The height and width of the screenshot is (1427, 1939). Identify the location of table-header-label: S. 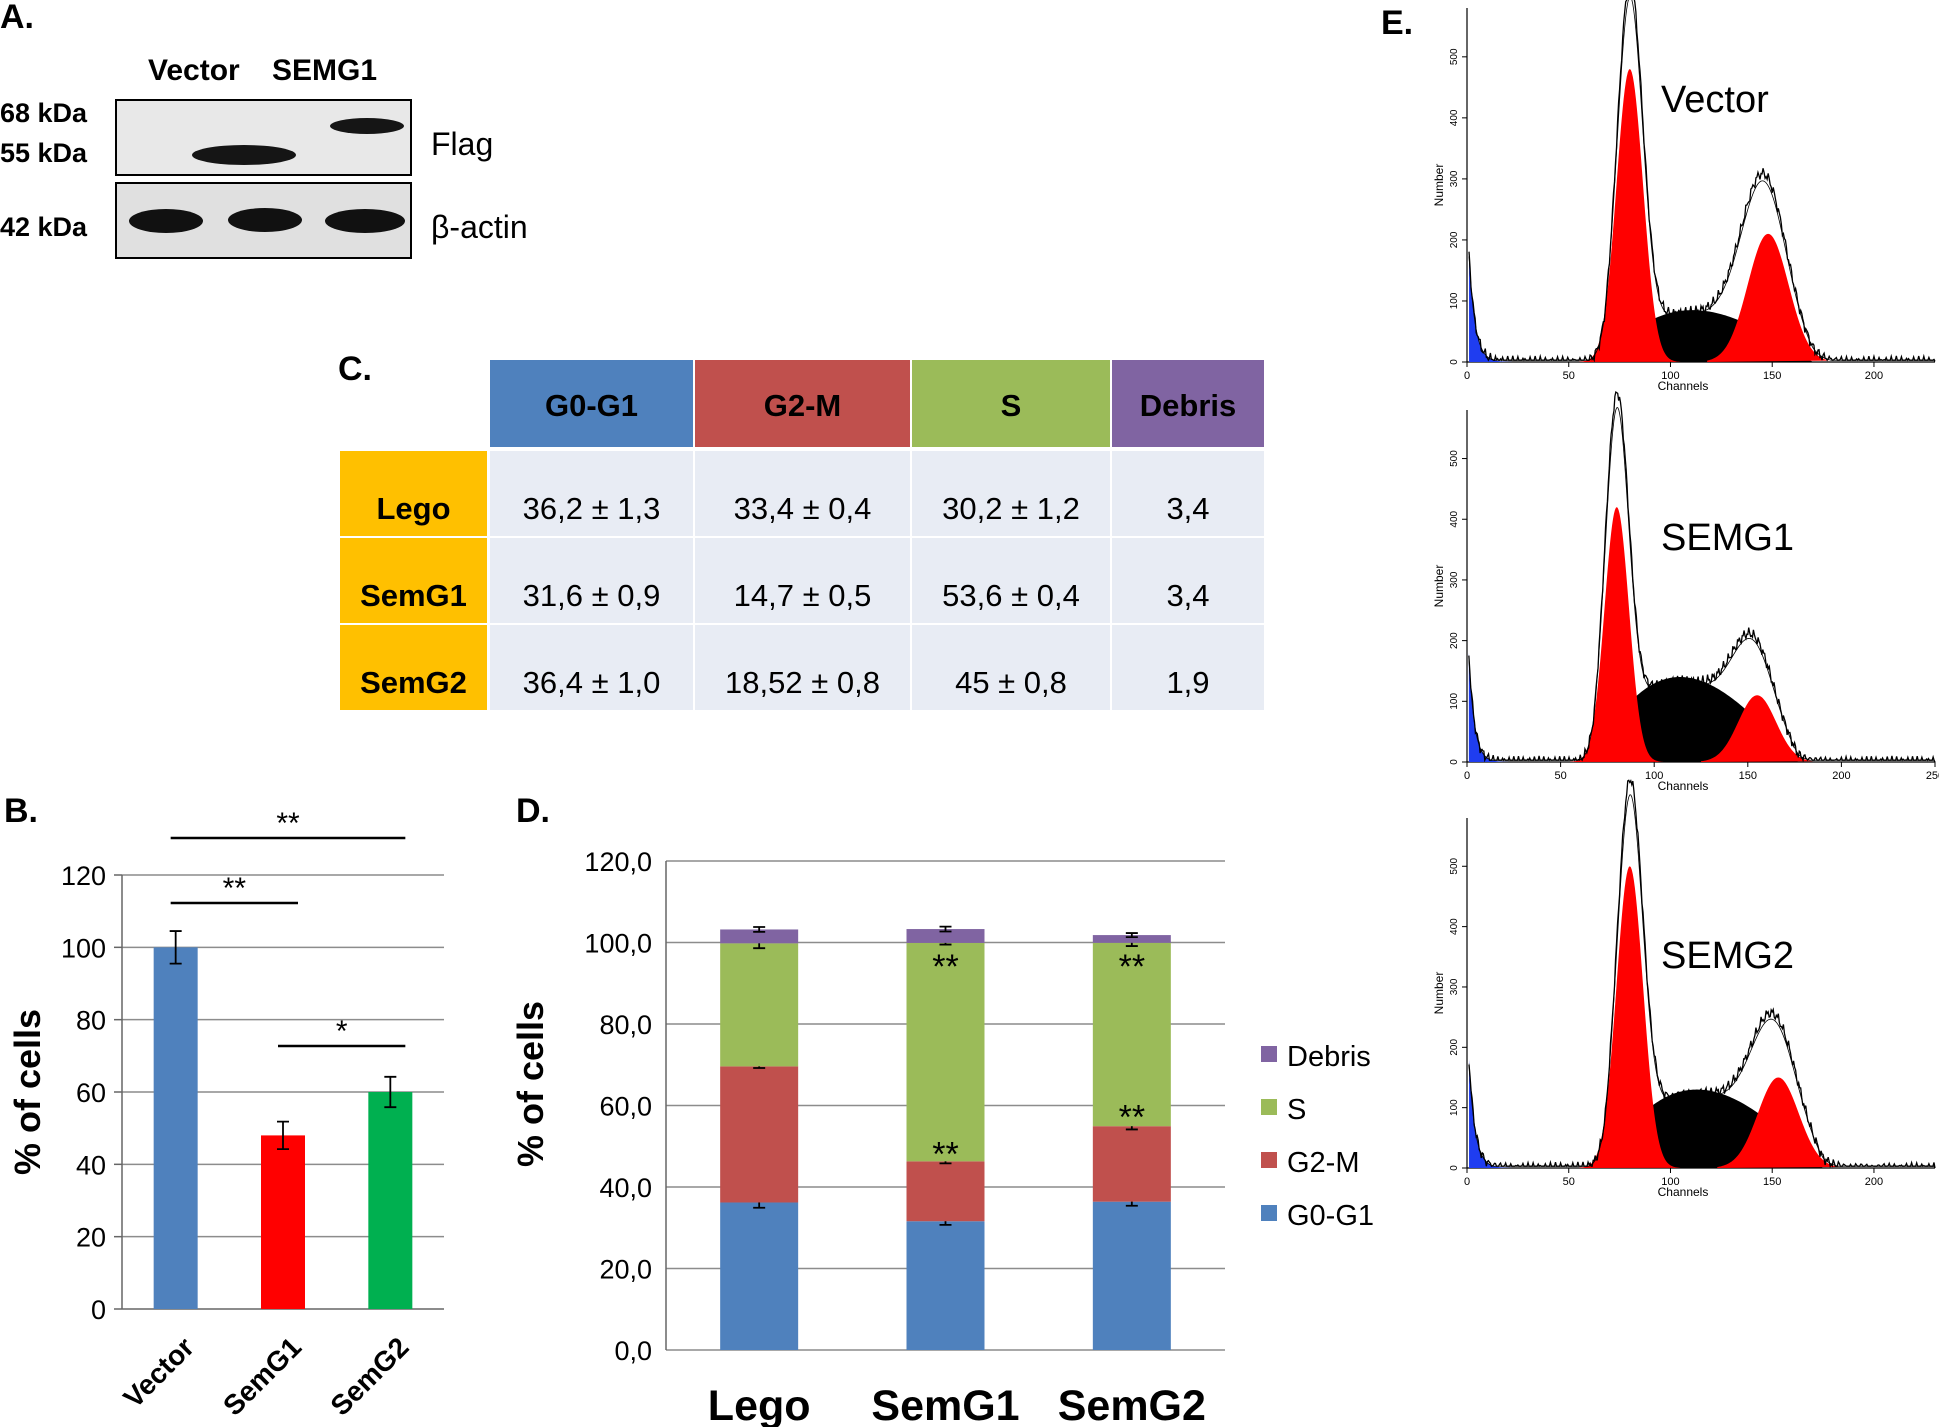
(1011, 405).